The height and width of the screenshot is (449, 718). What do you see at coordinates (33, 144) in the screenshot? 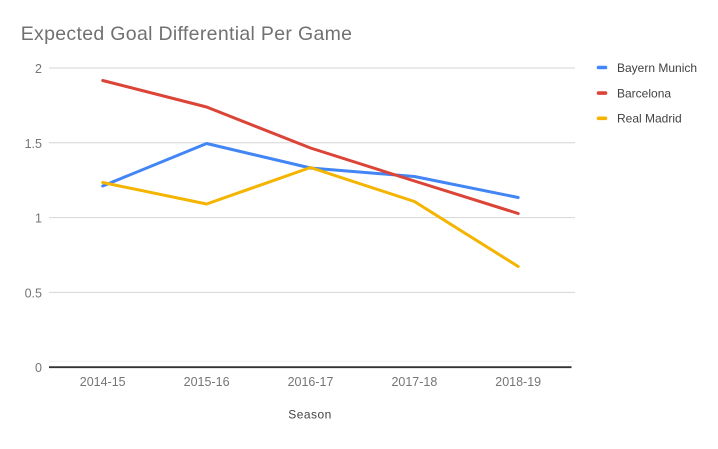
I see `svg-text: 1.5` at bounding box center [33, 144].